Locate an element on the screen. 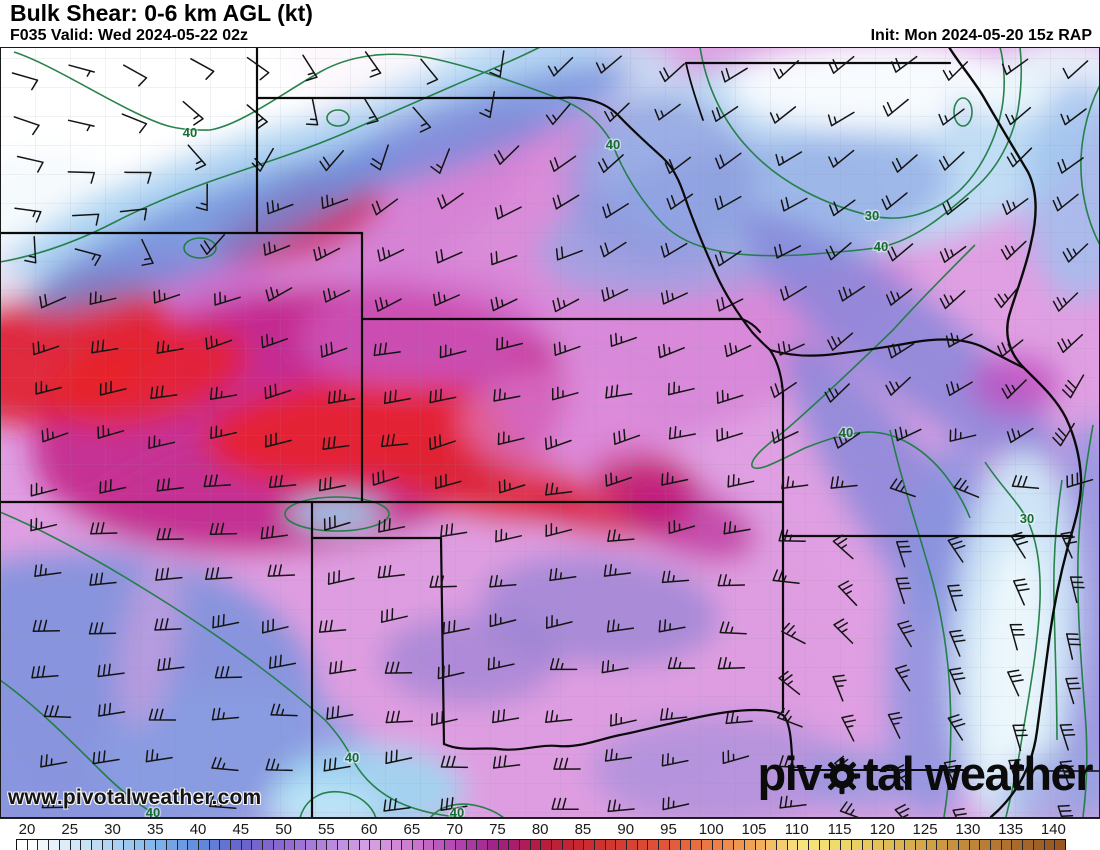 The width and height of the screenshot is (1100, 850). colorbar-tick-label: 20 is located at coordinates (27, 829).